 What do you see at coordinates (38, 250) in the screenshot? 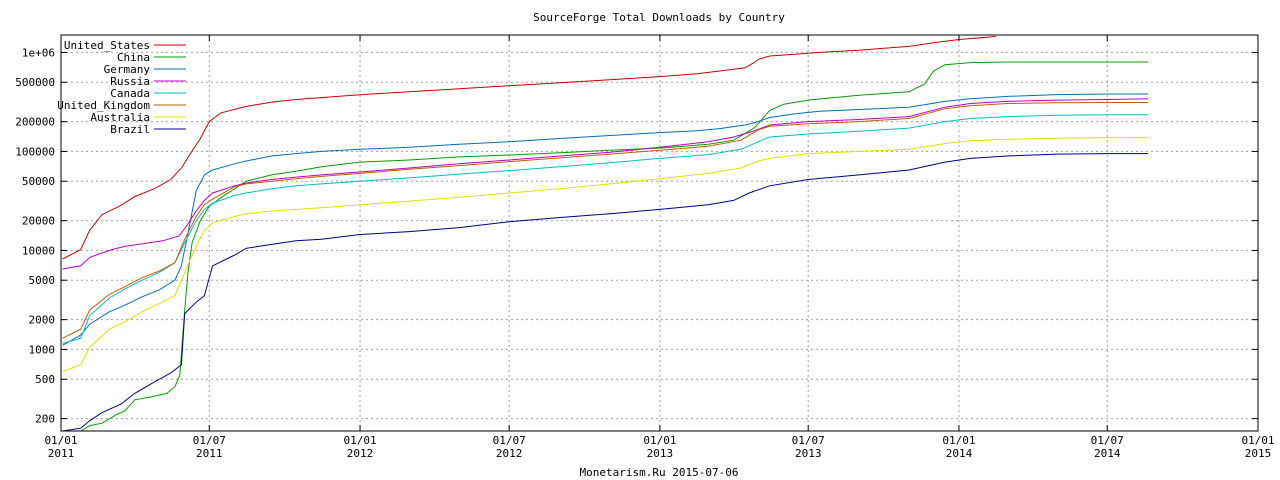
I see `y-tick-label: 10000` at bounding box center [38, 250].